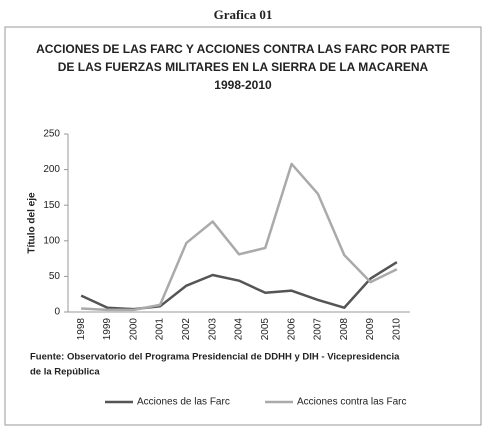  Describe the element at coordinates (51, 169) in the screenshot. I see `y-tick-label: 200` at that location.